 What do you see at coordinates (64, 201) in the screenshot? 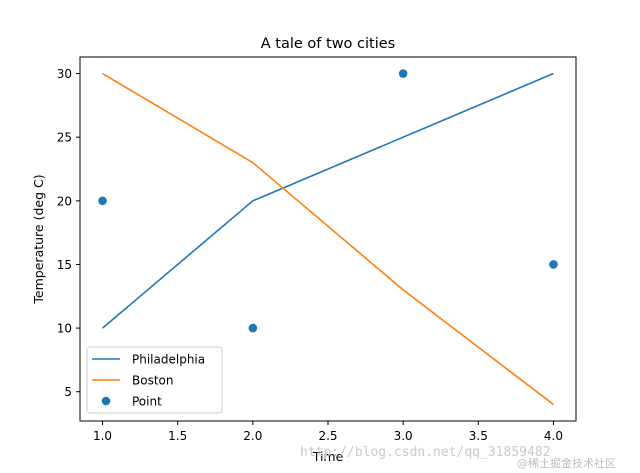
I see `y-tick-label: 20` at bounding box center [64, 201].